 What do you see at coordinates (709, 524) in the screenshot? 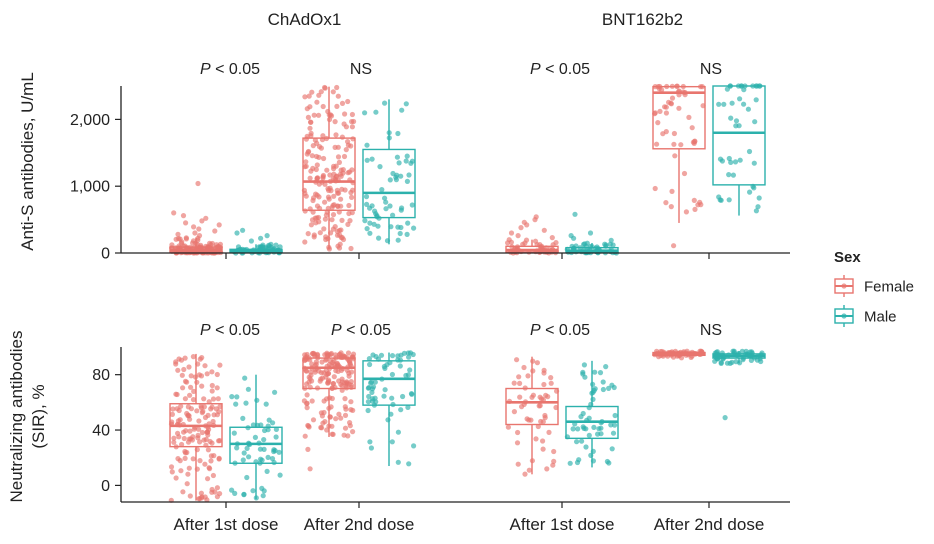
I see `x-category-label: After 2nd dose` at bounding box center [709, 524].